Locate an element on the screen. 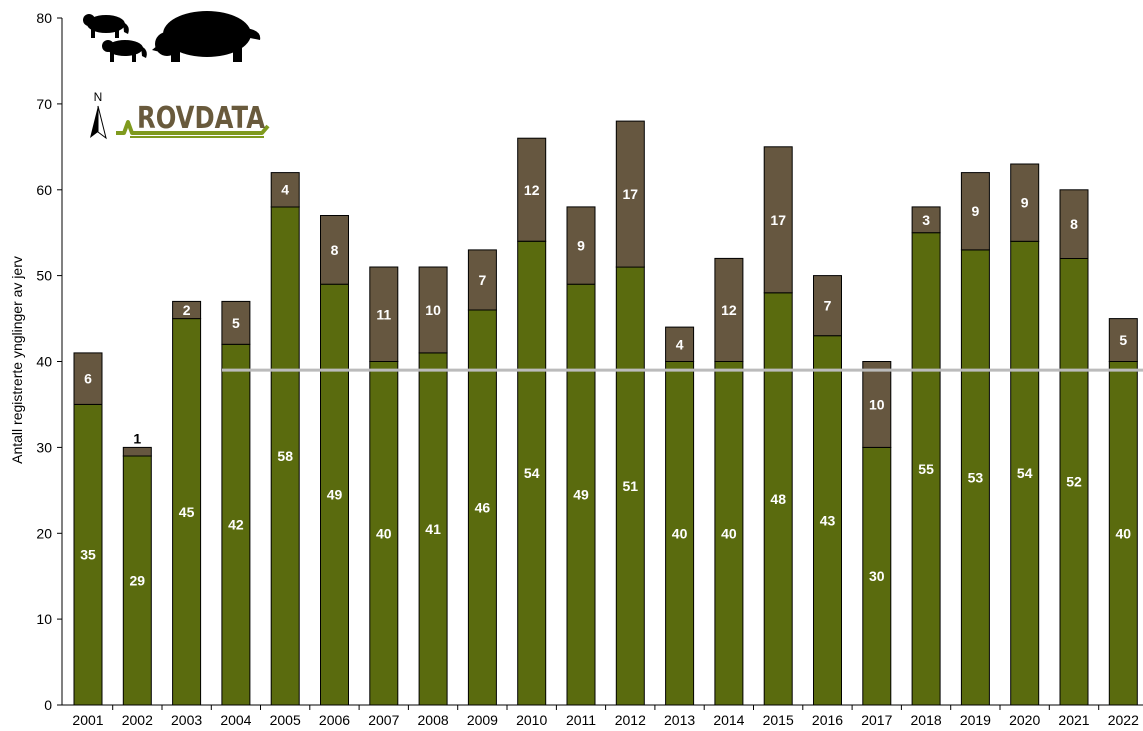 This screenshot has width=1143, height=731. bar-value-label-upper: 12 is located at coordinates (532, 190).